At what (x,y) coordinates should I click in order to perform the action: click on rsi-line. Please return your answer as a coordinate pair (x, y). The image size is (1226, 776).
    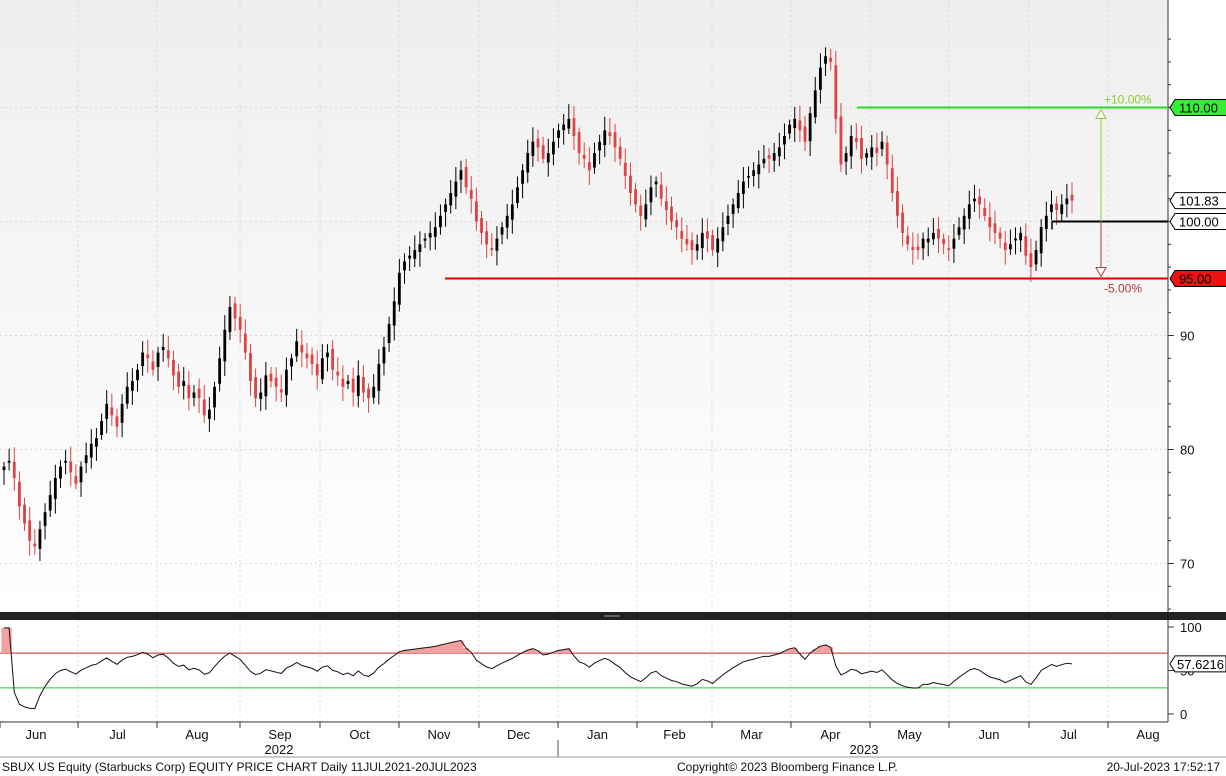
    Looking at the image, I should click on (538, 668).